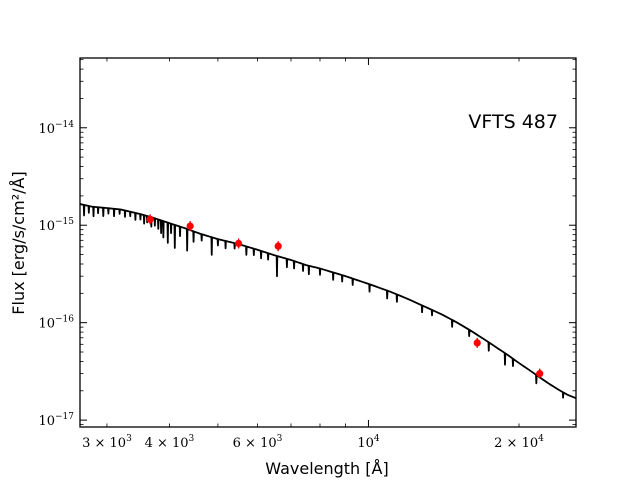  What do you see at coordinates (368, 442) in the screenshot?
I see `x-tick-label: 104` at bounding box center [368, 442].